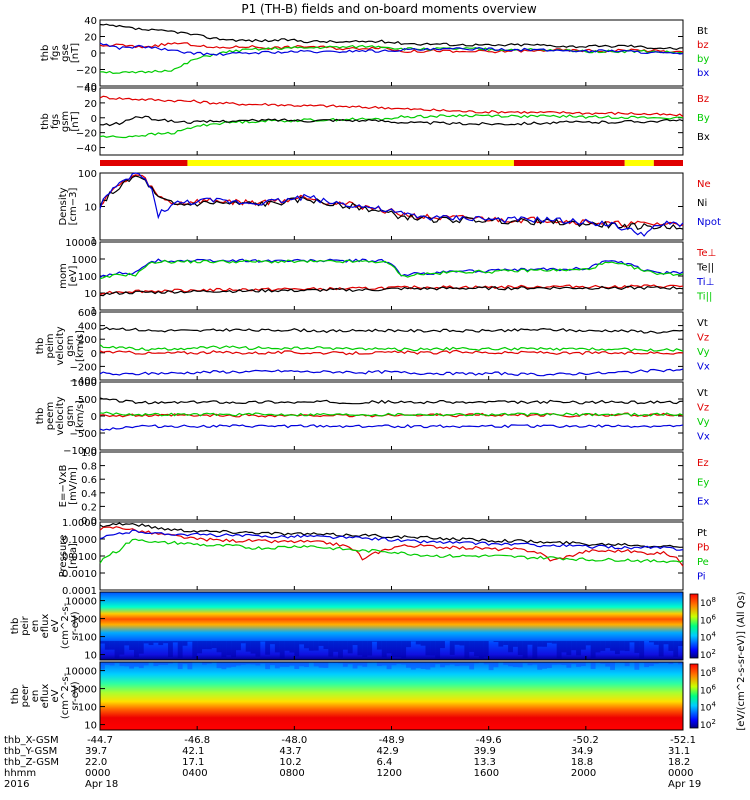 This screenshot has height=800, width=750. What do you see at coordinates (75, 121) in the screenshot?
I see `panel-fgs-gsm-ylabel-line: [nT]` at bounding box center [75, 121].